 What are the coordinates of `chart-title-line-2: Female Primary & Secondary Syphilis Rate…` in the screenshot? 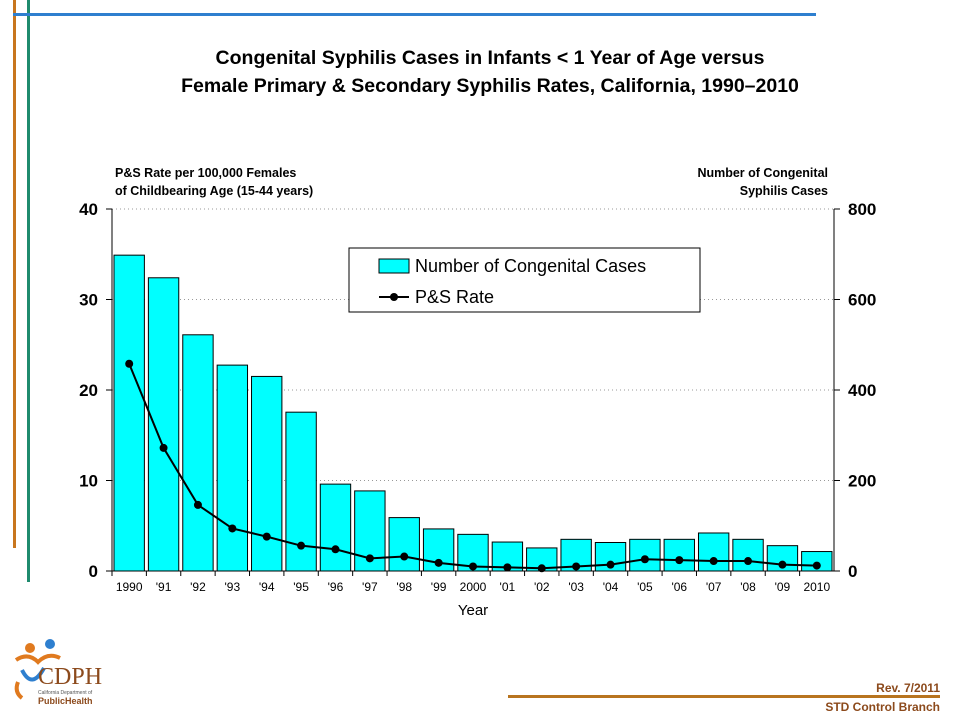 It's located at (490, 86).